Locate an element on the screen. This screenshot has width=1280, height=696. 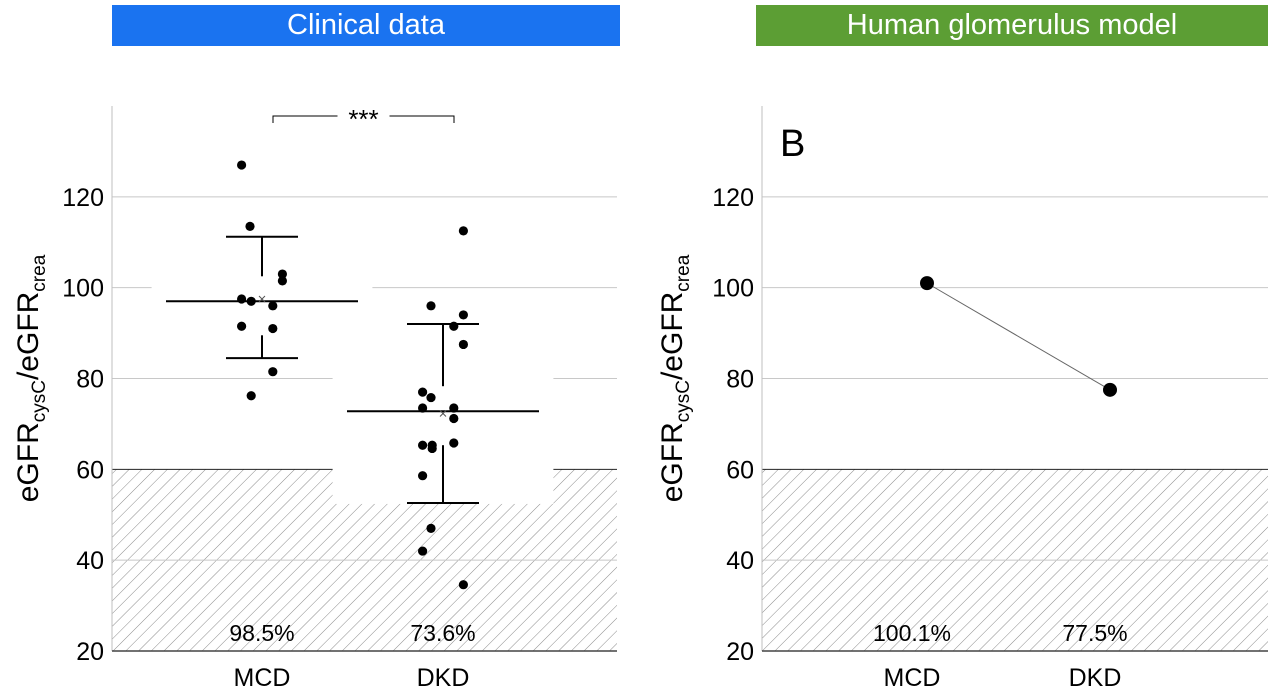
clinical-data-banner: Clinical data is located at coordinates (366, 25).